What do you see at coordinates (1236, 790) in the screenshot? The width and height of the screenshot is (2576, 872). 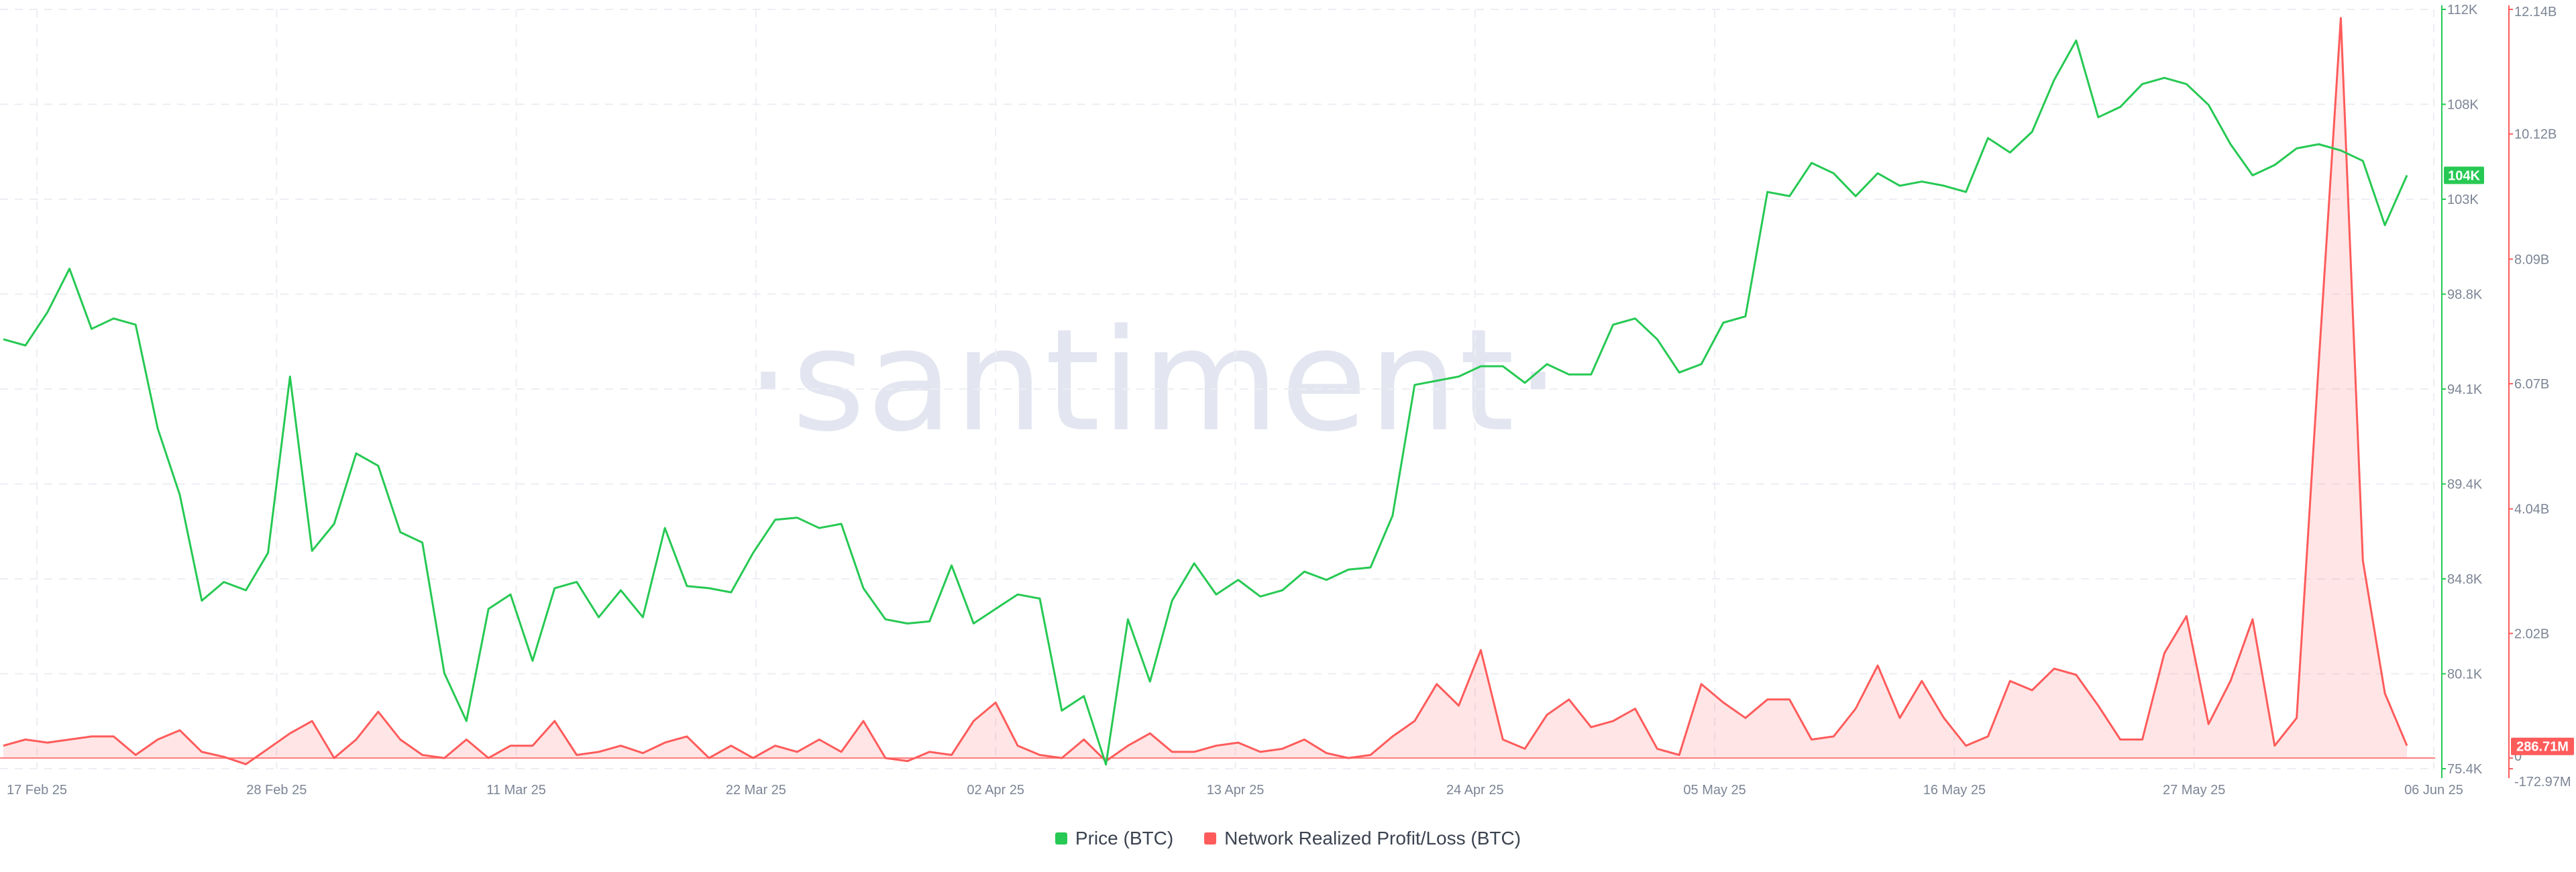 I see `x-tick-label: 13 Apr 25` at bounding box center [1236, 790].